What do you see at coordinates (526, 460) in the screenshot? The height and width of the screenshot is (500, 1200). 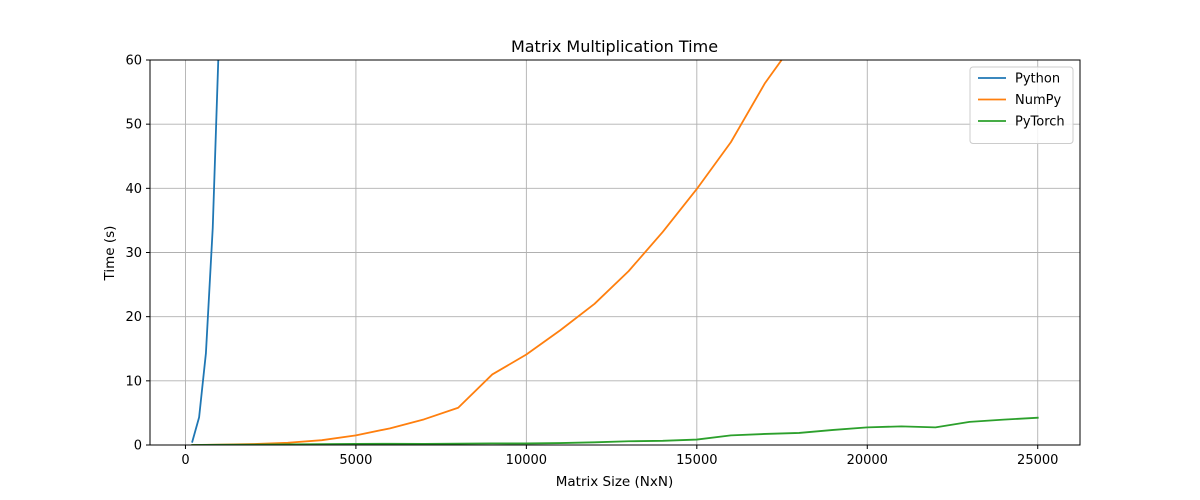 I see `x-tick-label: 10000` at bounding box center [526, 460].